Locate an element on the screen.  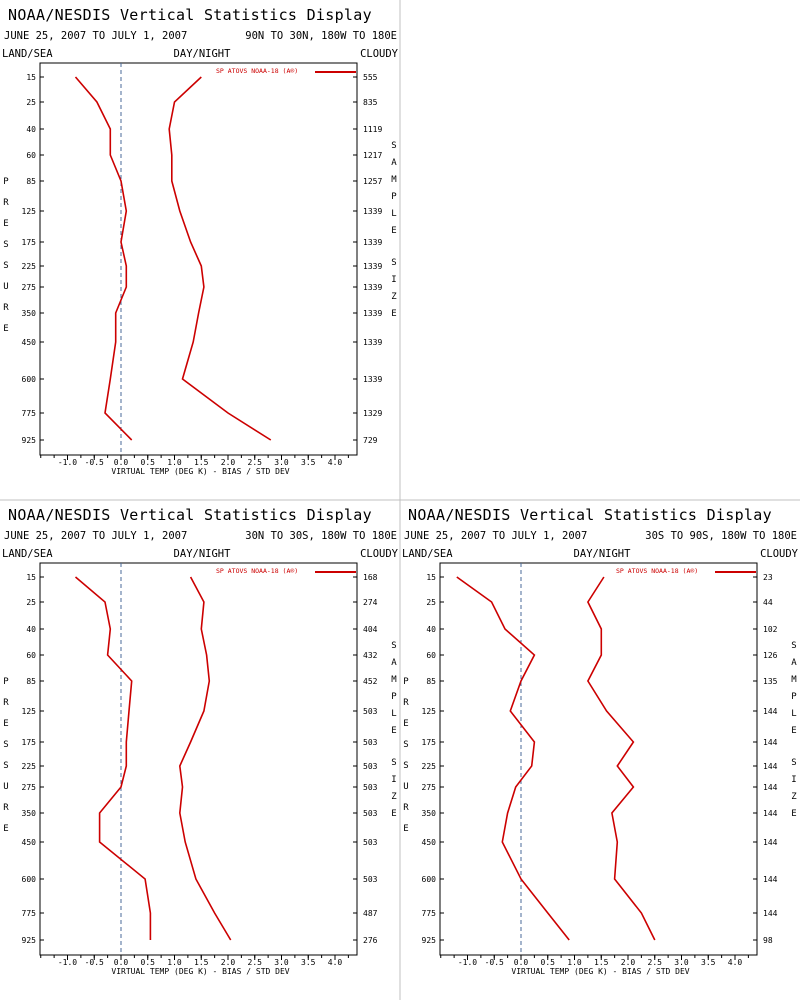
sample-size-axis-letter: M is located at coordinates (394, 680).